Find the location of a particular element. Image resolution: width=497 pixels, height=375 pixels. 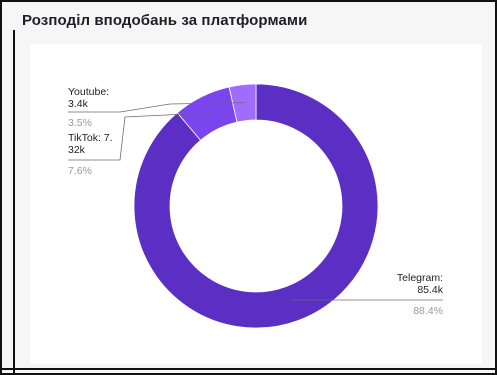

left-divider is located at coordinates (14, 202).